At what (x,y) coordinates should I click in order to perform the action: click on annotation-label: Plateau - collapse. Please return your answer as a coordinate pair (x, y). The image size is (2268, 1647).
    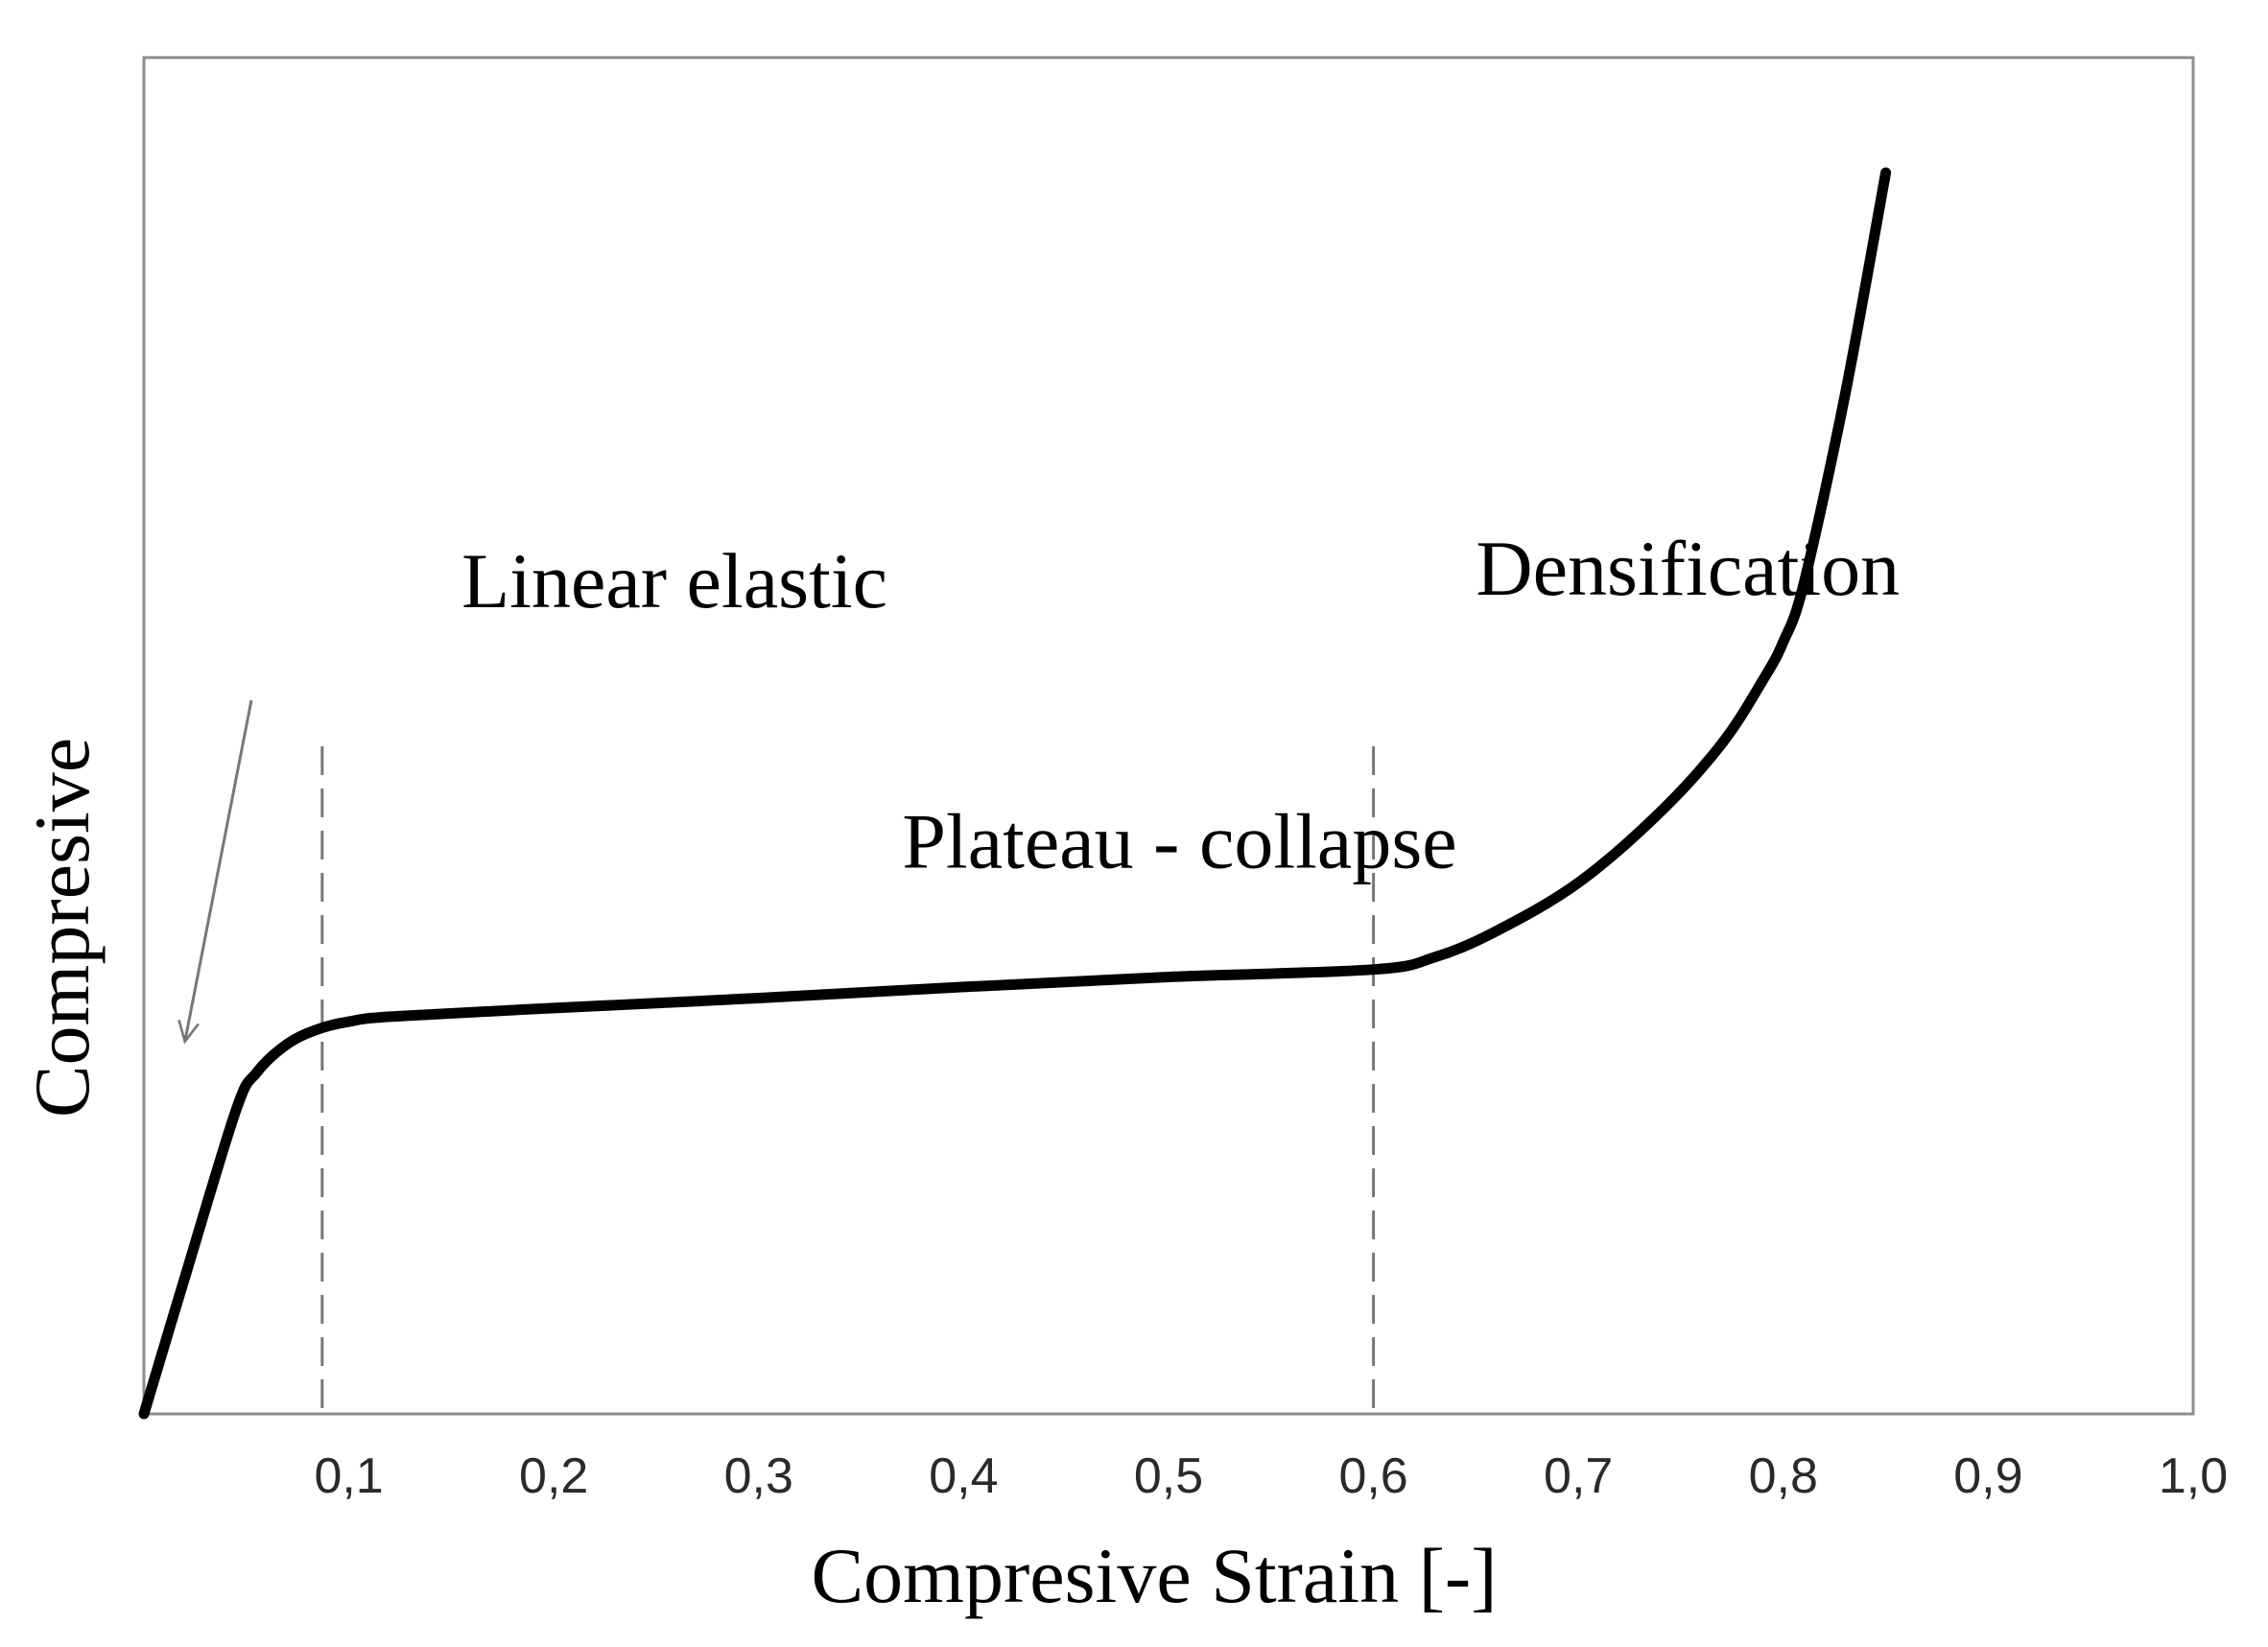
    Looking at the image, I should click on (1179, 841).